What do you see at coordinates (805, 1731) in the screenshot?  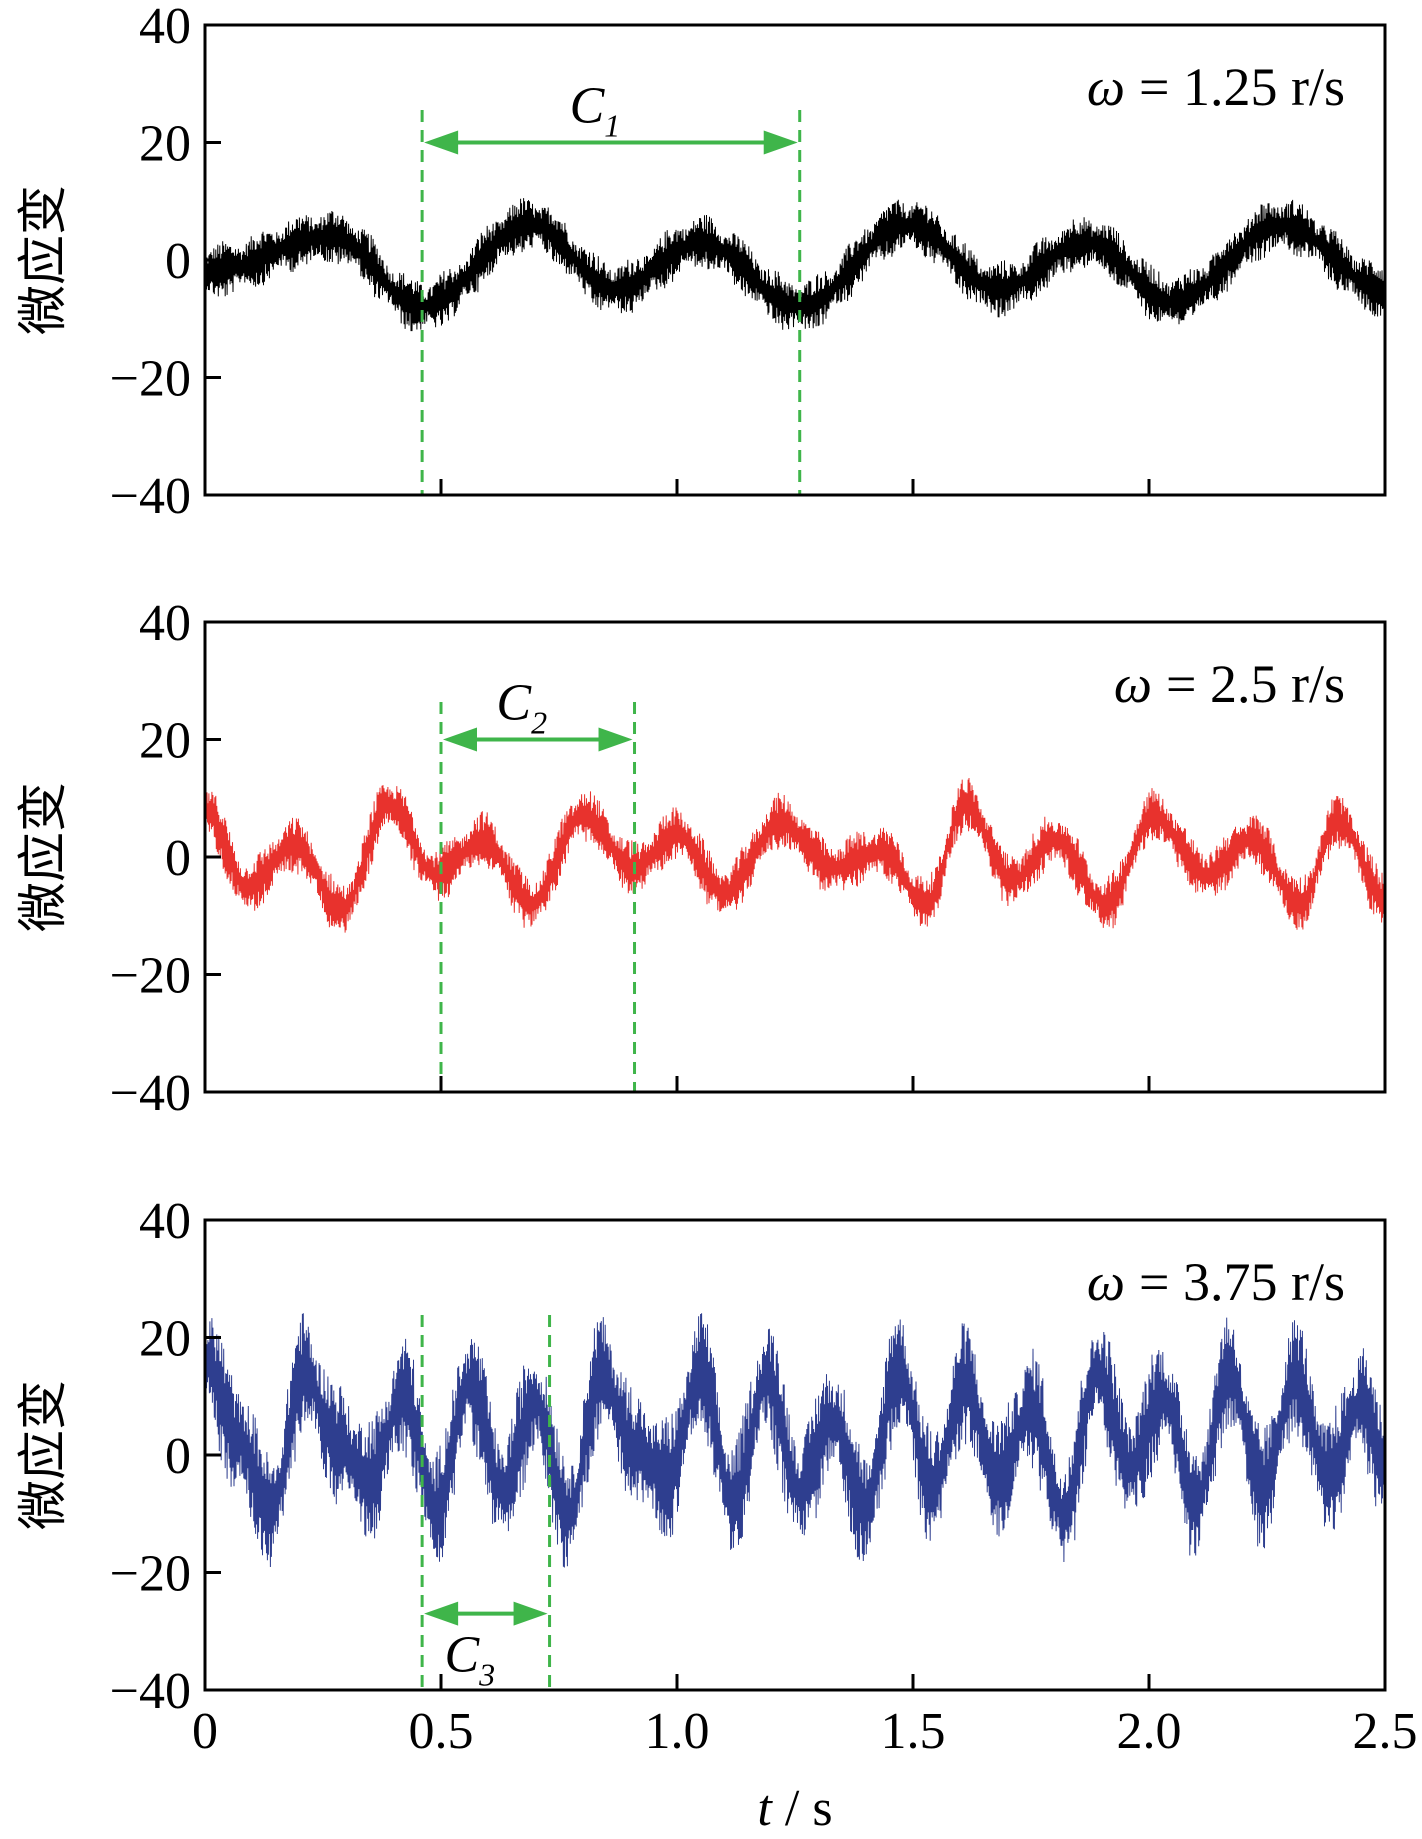 I see `x-axis-tick-labels: 0 0.5 1.0 1.5 2.0 2.5` at bounding box center [805, 1731].